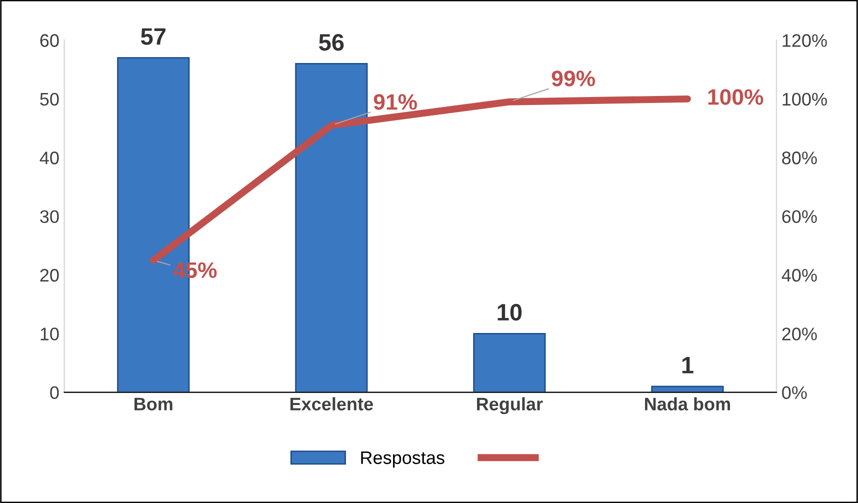 This screenshot has width=858, height=503. Describe the element at coordinates (49, 99) in the screenshot. I see `y-tick-label: 50` at that location.